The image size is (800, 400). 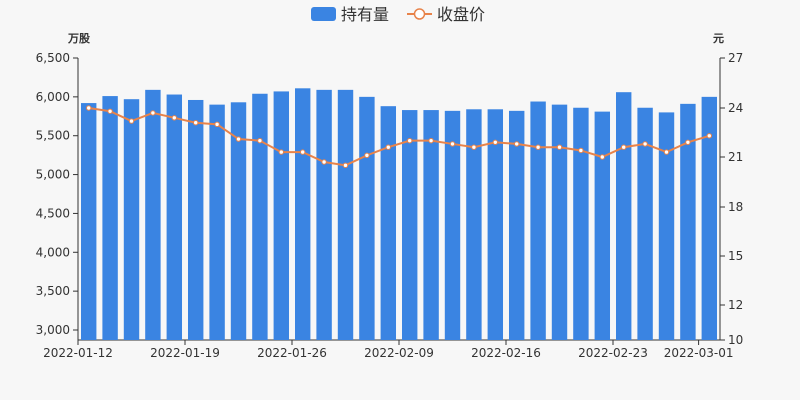 What do you see at coordinates (718, 38) in the screenshot?
I see `y-right-unit-label: 元` at bounding box center [718, 38].